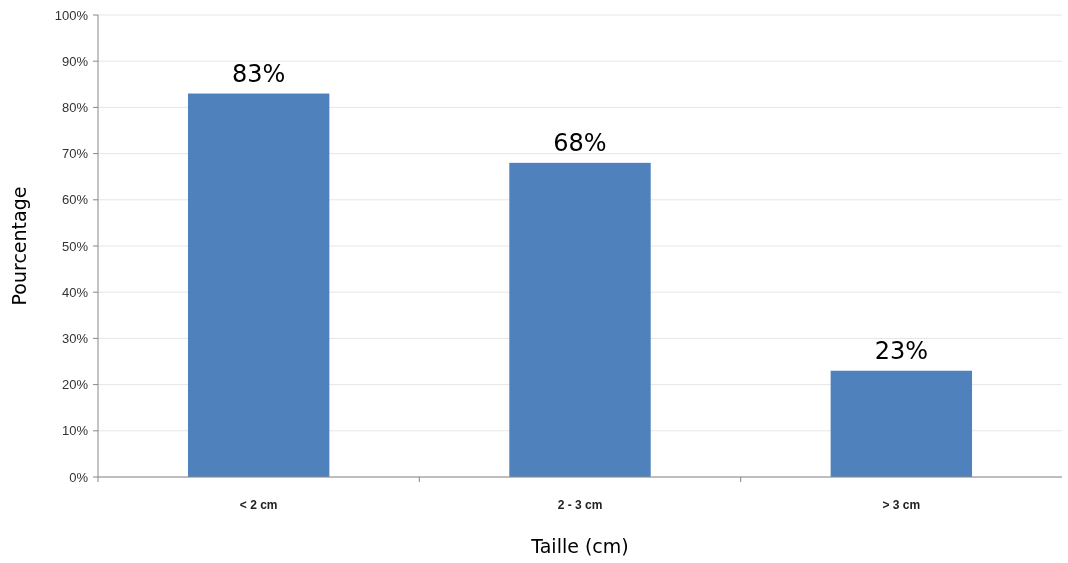  I want to click on y-axis-title: Pourcentage, so click(19, 246).